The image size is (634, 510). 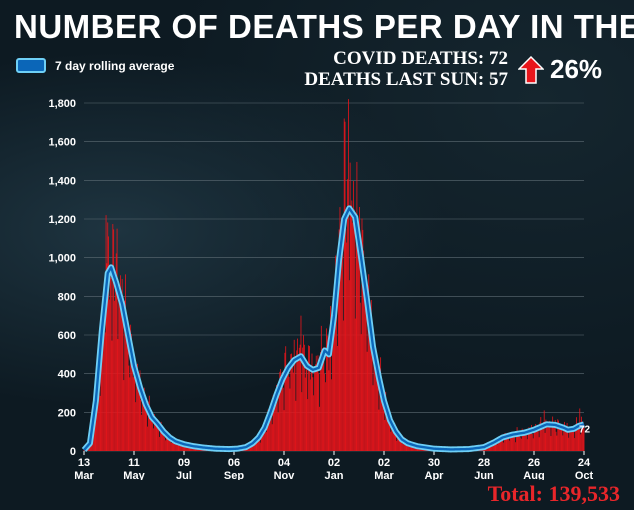 I want to click on y-tick-label: 1,000, so click(x=62, y=259).